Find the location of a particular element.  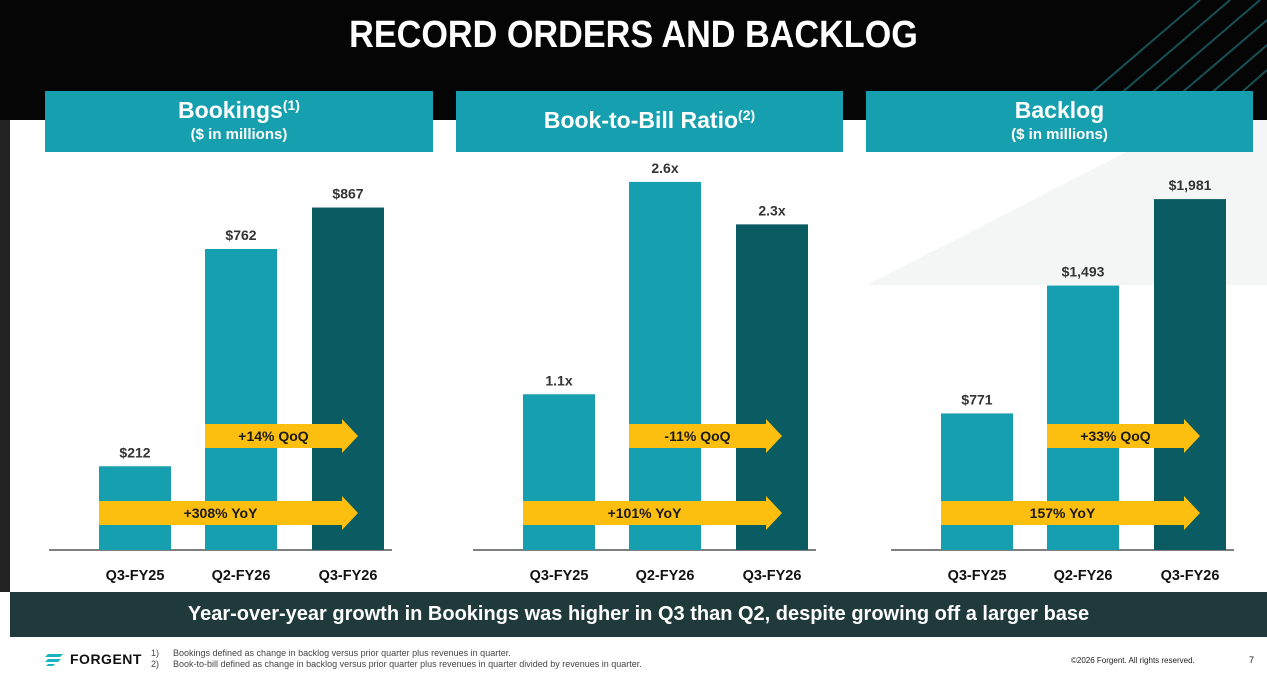

backlog-title: Backlog is located at coordinates (1059, 110).